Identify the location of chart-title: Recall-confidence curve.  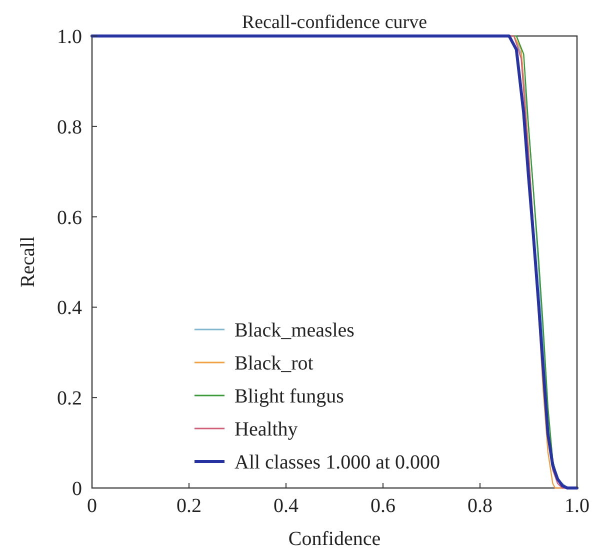
(335, 22).